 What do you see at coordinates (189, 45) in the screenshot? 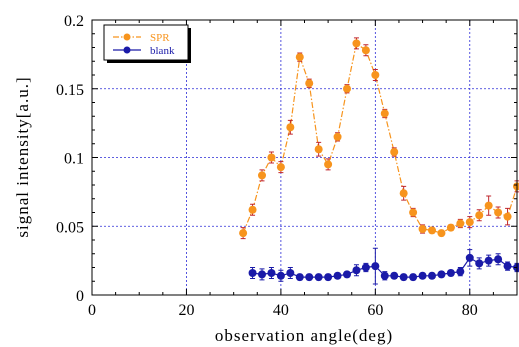
I see `legend-box-shadow` at bounding box center [189, 45].